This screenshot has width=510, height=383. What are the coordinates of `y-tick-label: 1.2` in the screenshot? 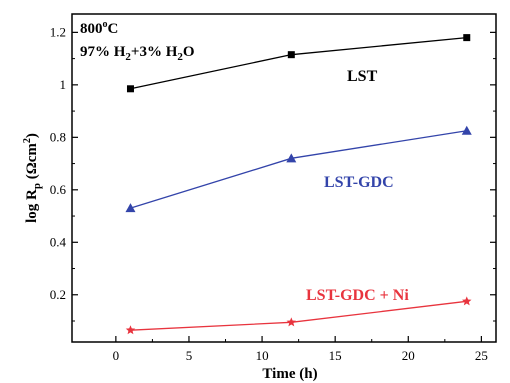 It's located at (58, 31).